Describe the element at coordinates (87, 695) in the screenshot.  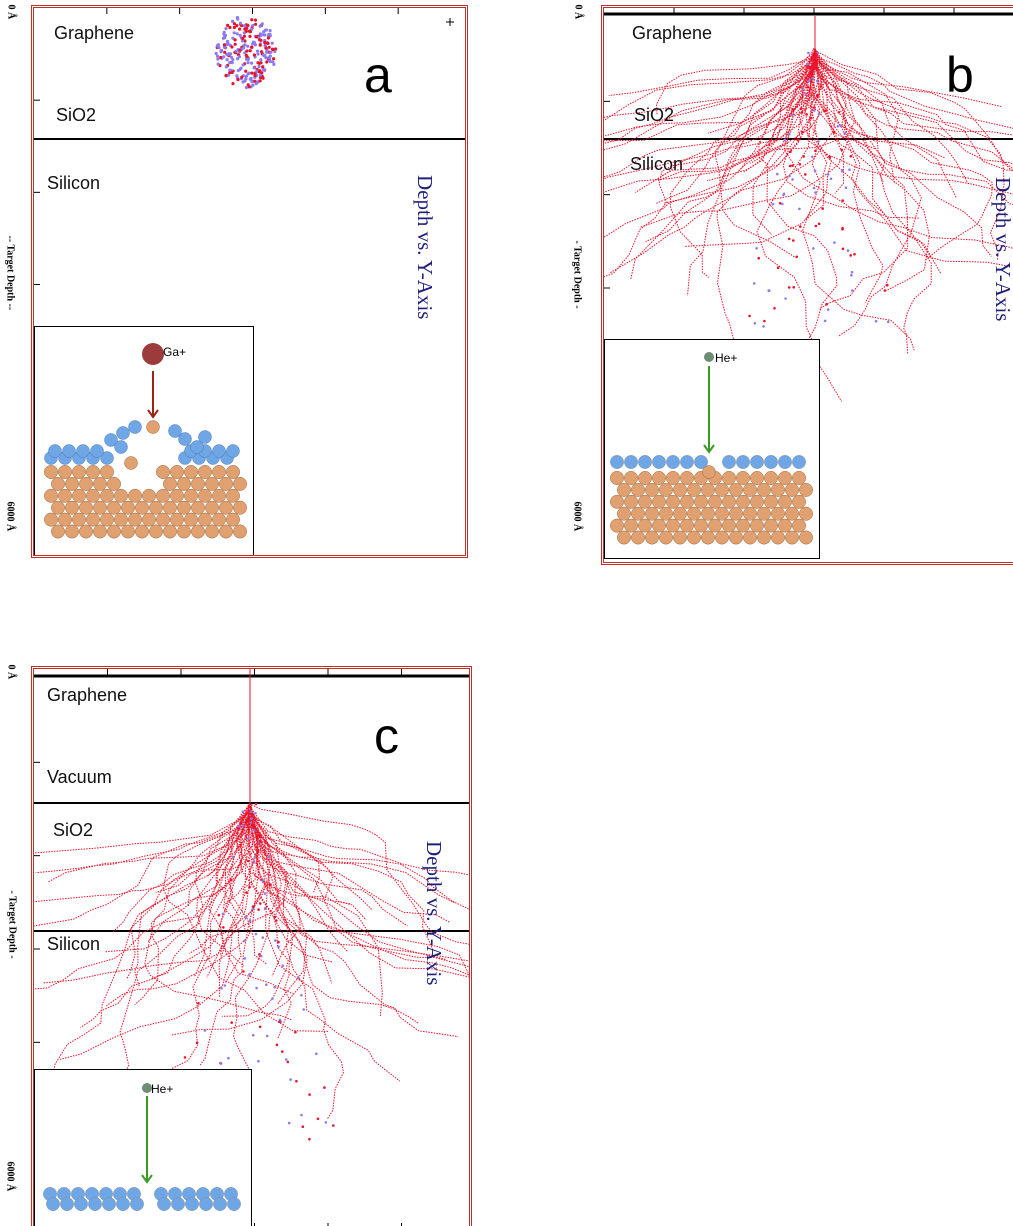
I see `layer-label-graphene: Graphene` at that location.